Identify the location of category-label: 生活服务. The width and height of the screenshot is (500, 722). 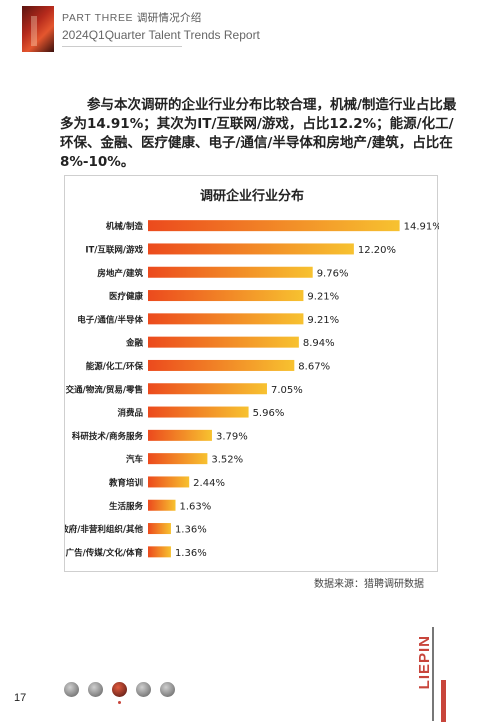
(126, 506).